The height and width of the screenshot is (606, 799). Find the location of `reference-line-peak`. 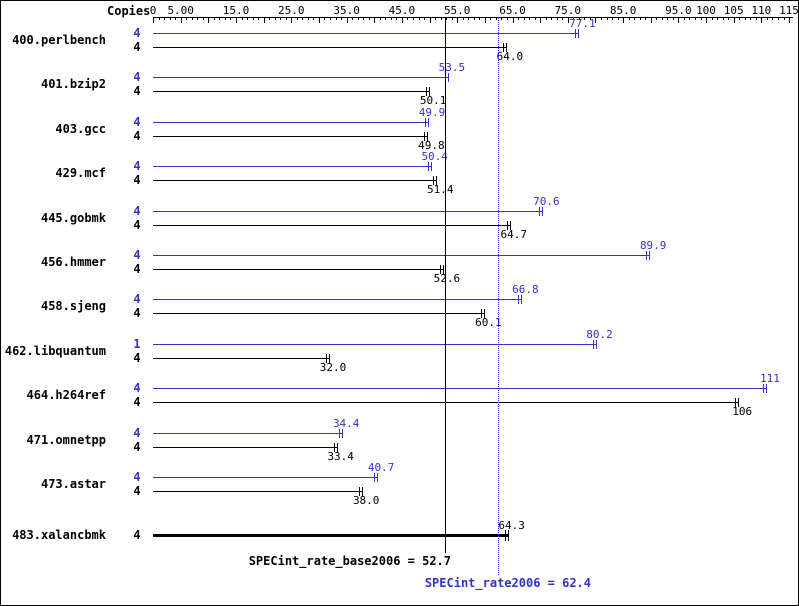

reference-line-peak is located at coordinates (499, 296).